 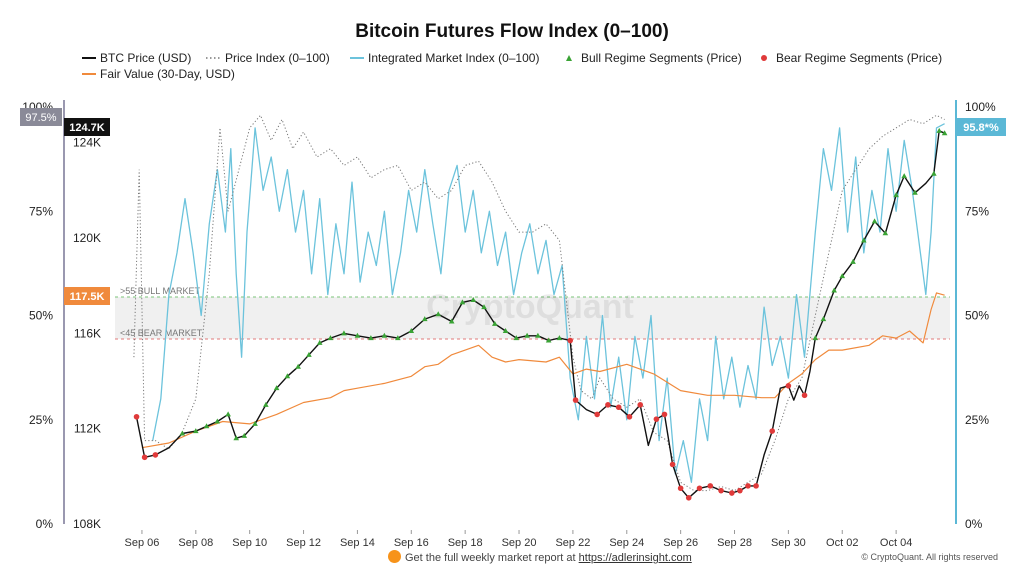 I want to click on chart-title: Bitcoin Futures Flow Index (0–100), so click(x=512, y=31).